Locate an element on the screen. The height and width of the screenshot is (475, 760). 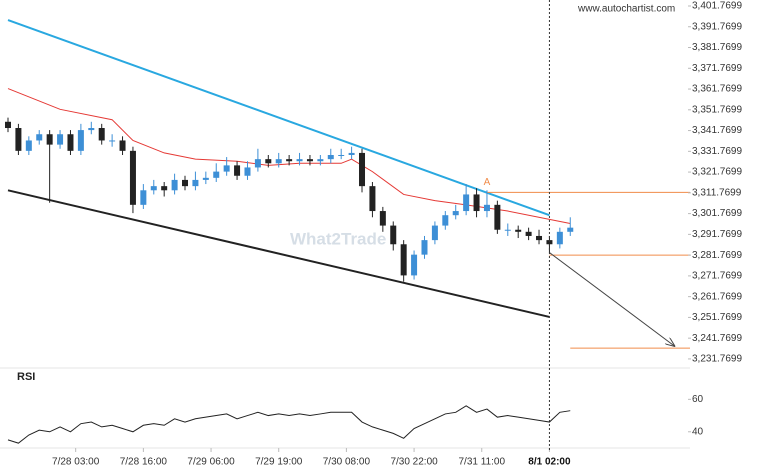
y-tick-label: 3,371.7699 is located at coordinates (717, 68).